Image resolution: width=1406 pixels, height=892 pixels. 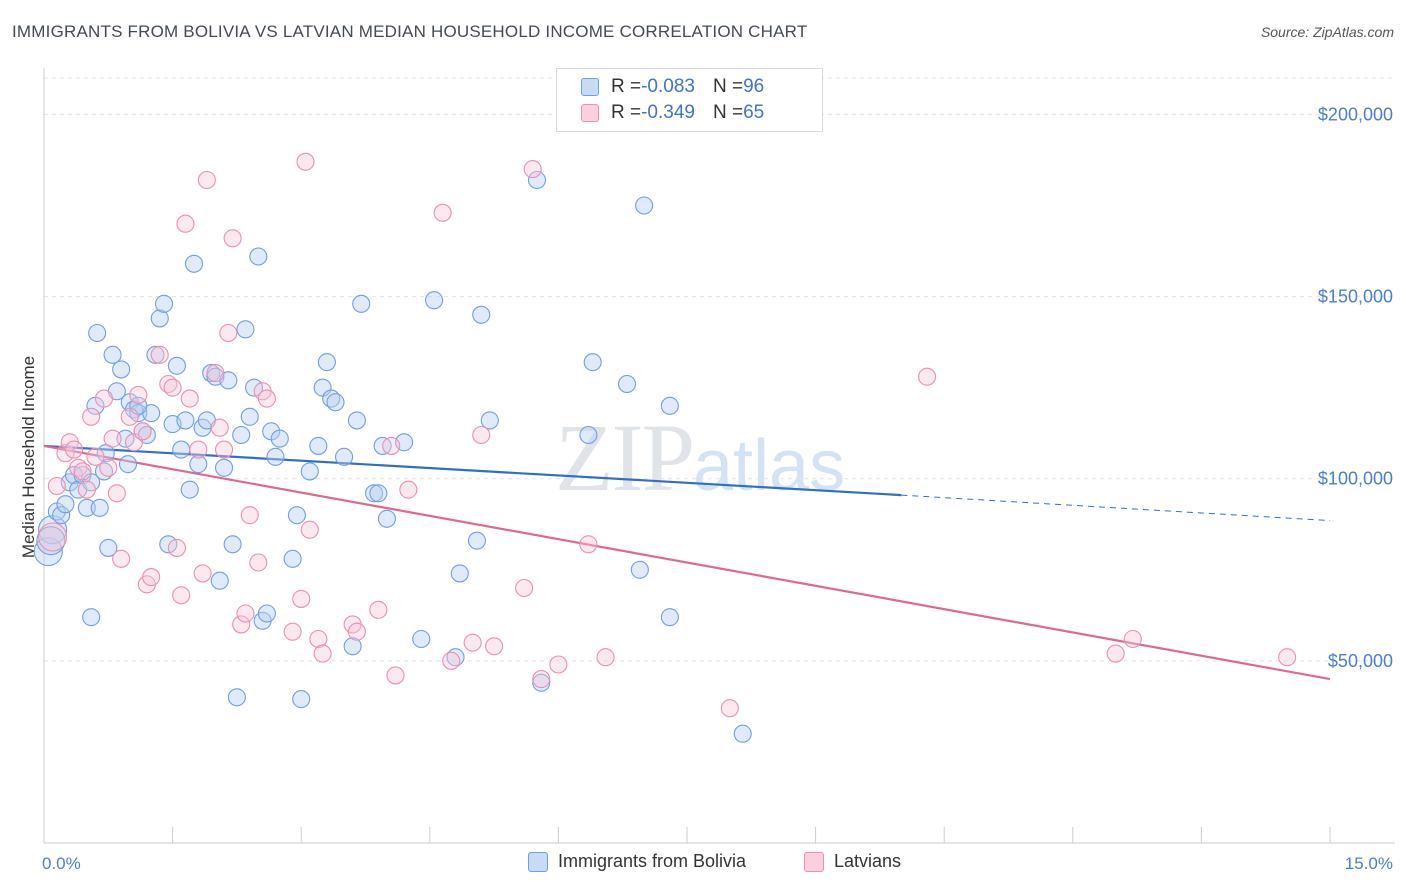 I want to click on y-tick-label: $150,000, so click(x=1355, y=297).